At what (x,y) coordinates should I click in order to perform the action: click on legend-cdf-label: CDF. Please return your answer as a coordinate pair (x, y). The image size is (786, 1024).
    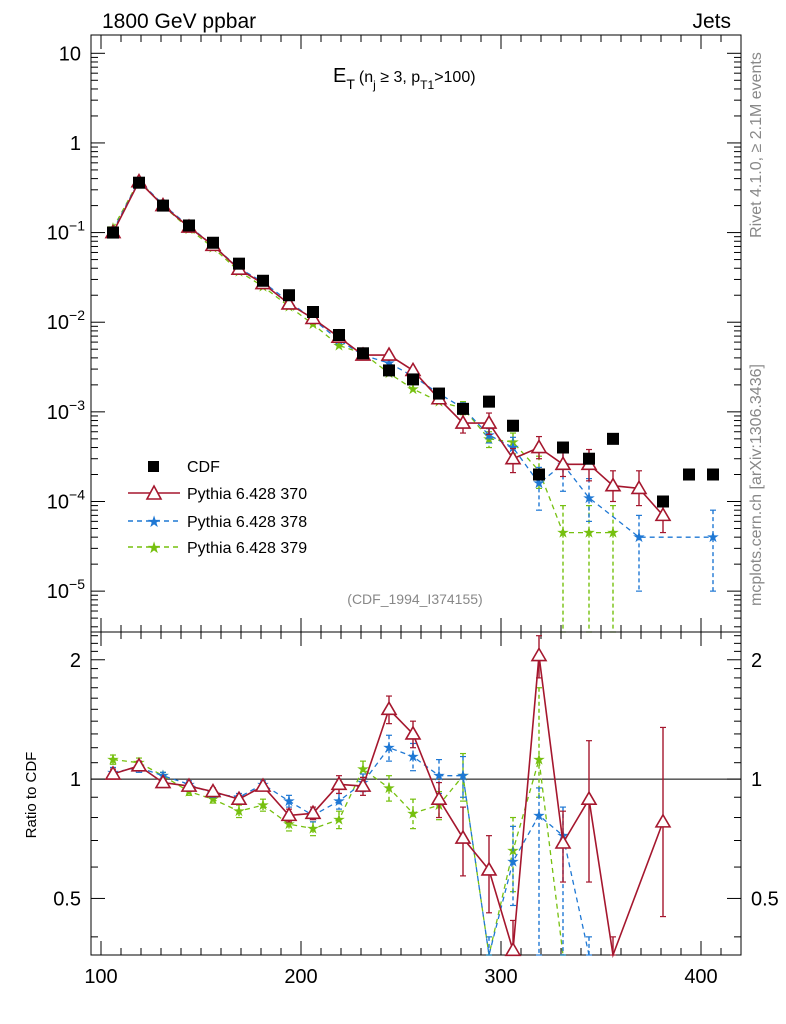
    Looking at the image, I should click on (203, 467).